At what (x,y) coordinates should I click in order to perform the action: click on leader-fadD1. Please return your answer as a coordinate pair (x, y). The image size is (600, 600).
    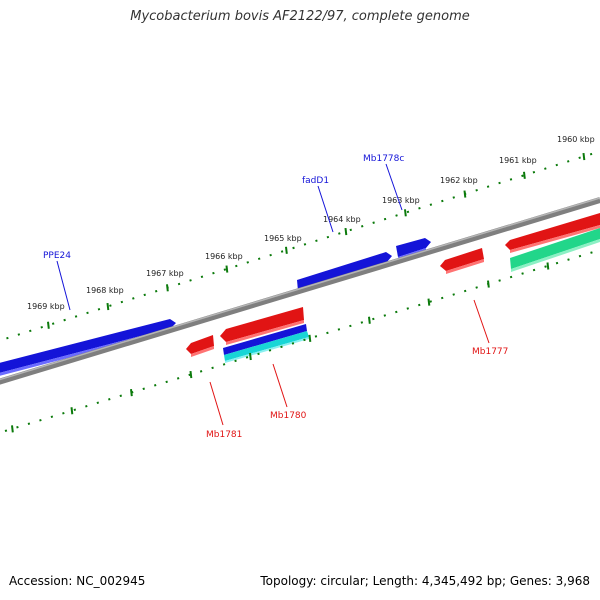
    Looking at the image, I should click on (325, 209).